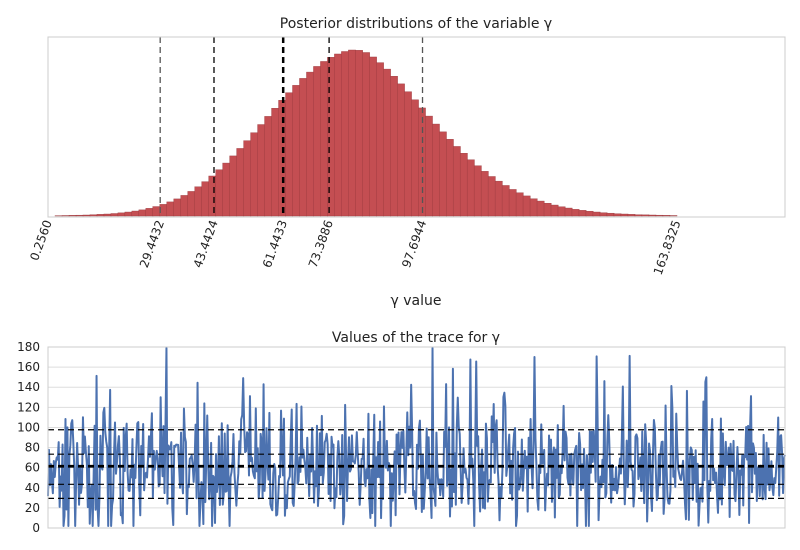  What do you see at coordinates (36, 528) in the screenshot?
I see `y-tick-label: 0` at bounding box center [36, 528].